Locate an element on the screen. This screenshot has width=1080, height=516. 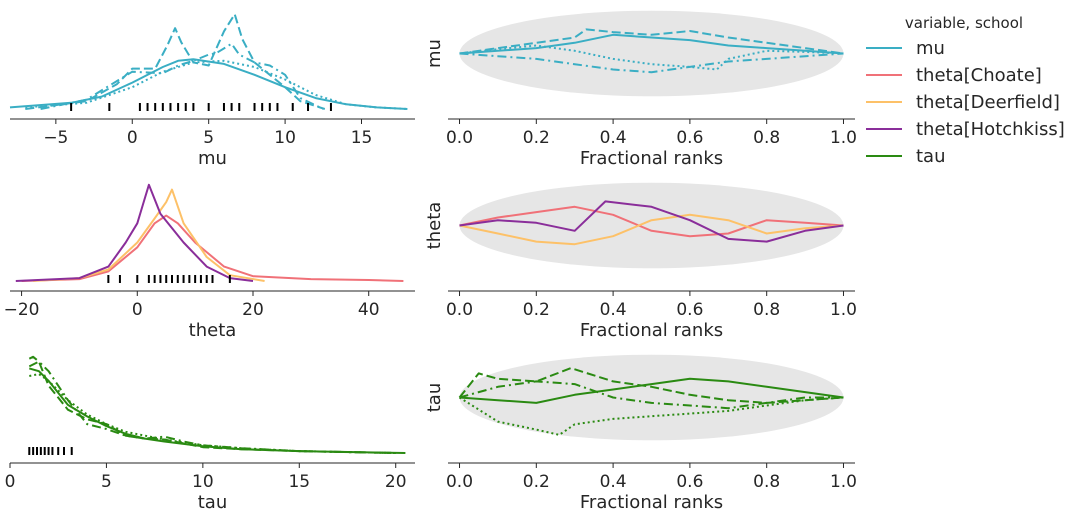
legend-label: theta[Choate] is located at coordinates (979, 75).